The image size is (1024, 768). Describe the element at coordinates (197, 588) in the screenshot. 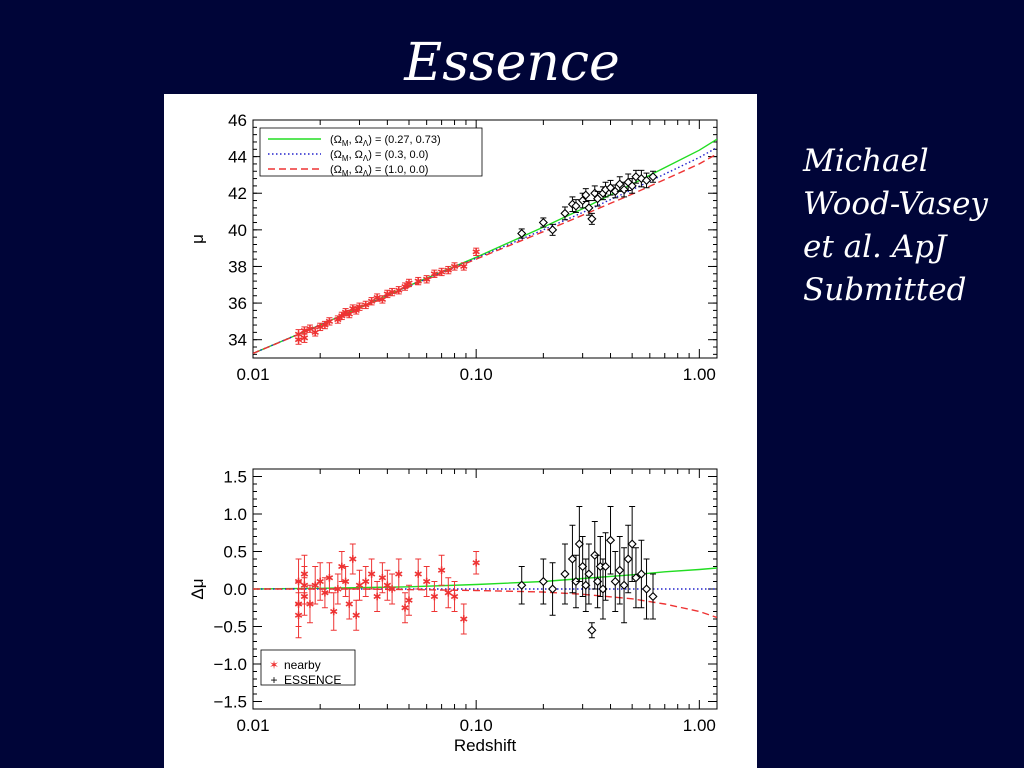

I see `y-axis-label: Δμ` at that location.